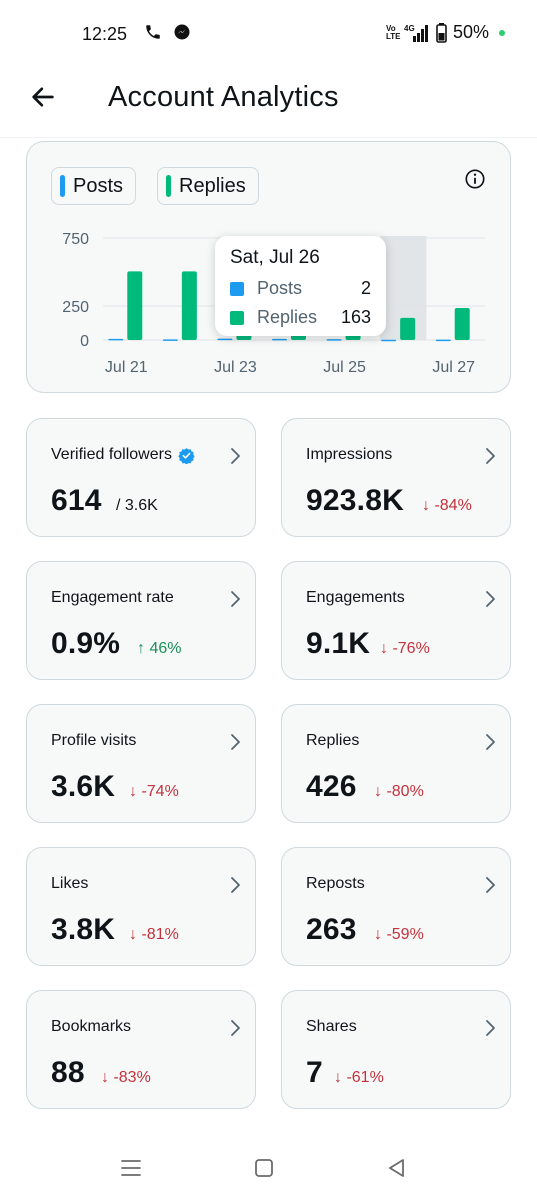  What do you see at coordinates (396, 763) in the screenshot?
I see `metric-card-replies: Replies 426 ↓ -80%` at bounding box center [396, 763].